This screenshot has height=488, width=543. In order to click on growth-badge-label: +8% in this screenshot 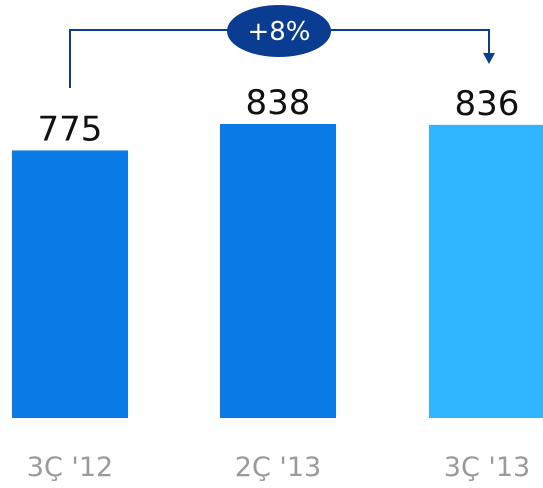, I will do `click(278, 32)`.